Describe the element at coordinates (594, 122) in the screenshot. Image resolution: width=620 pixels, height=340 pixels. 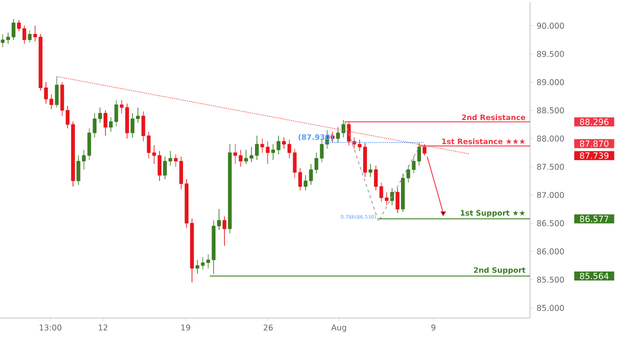
I see `y2-tick-label: 88.296` at that location.